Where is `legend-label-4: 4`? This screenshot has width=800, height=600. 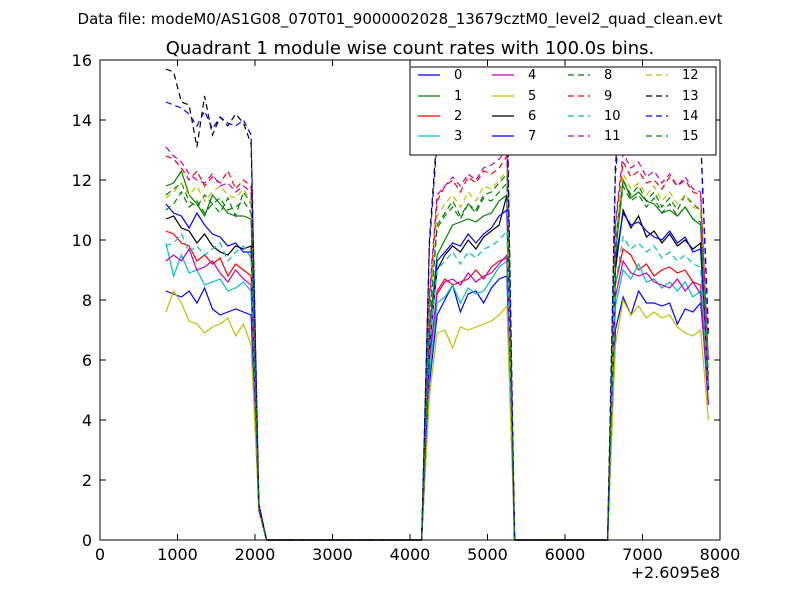 legend-label-4: 4 is located at coordinates (532, 75).